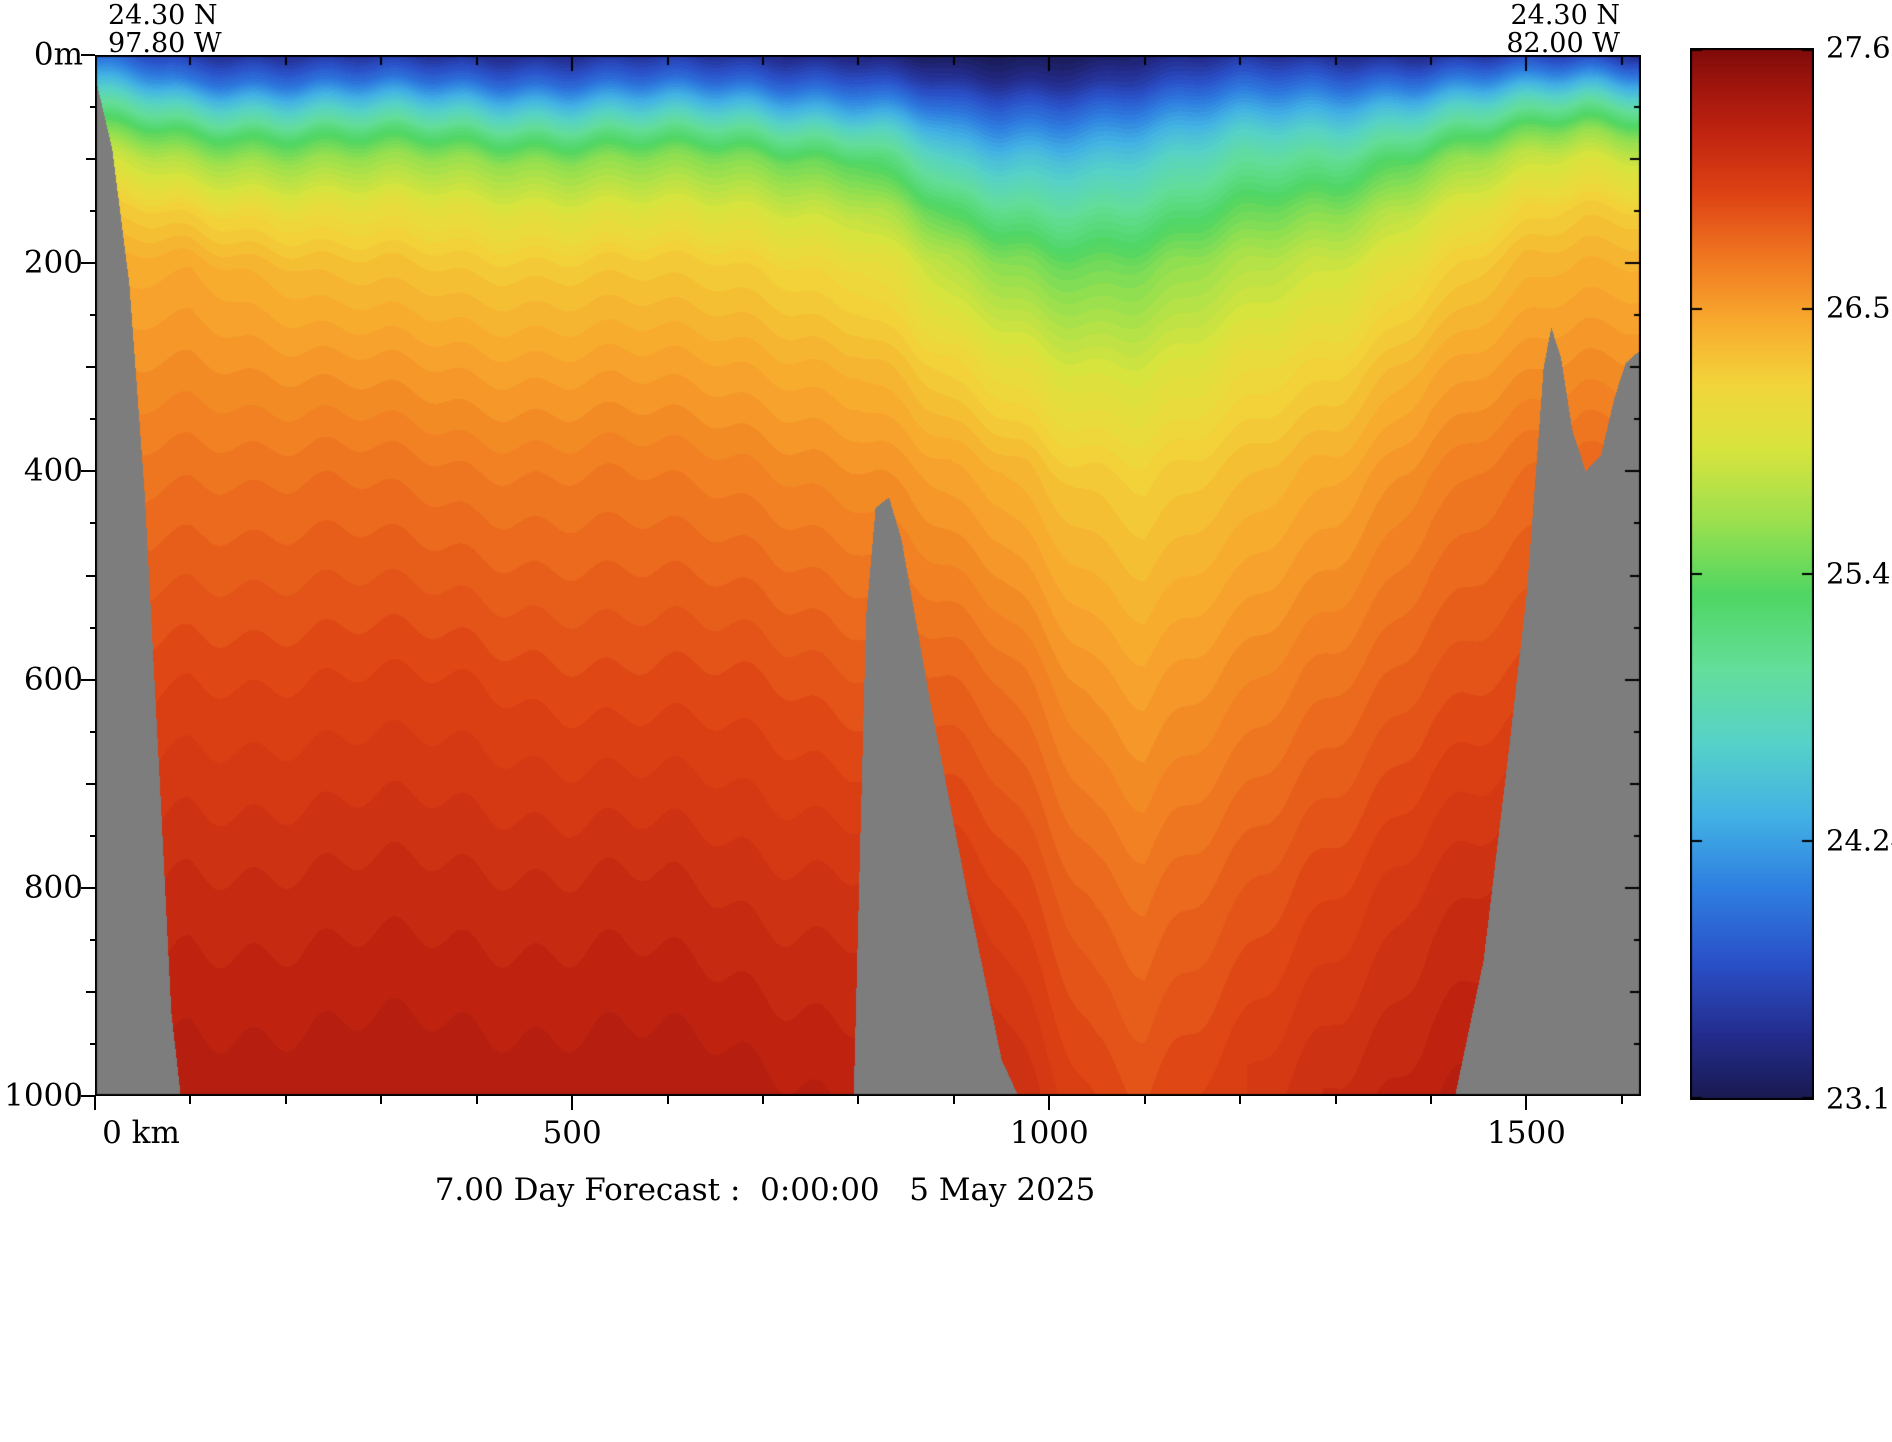 The width and height of the screenshot is (1892, 1442). I want to click on y-axis-tick-label: 1000, so click(43, 1095).